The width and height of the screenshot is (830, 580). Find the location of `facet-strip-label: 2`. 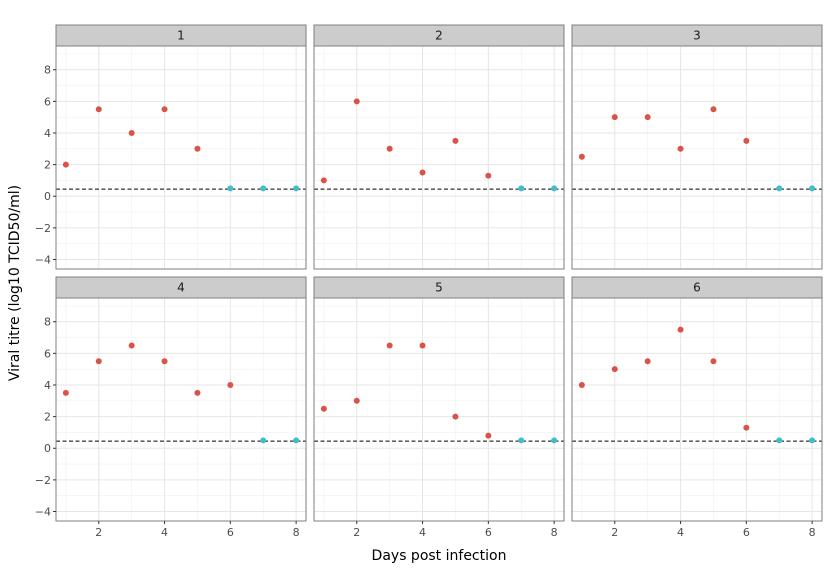

facet-strip-label: 2 is located at coordinates (439, 36).